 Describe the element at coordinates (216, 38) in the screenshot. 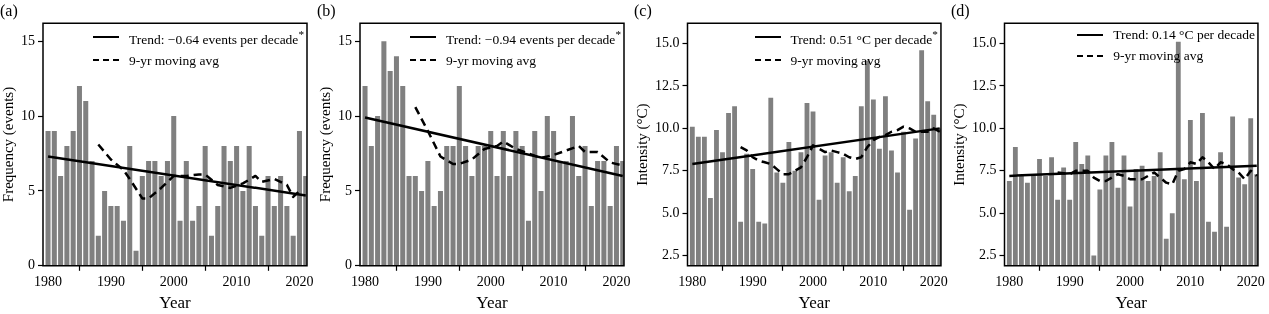

I see `legend-label: Trend: −0.64 events per decade$^{*}$` at that location.